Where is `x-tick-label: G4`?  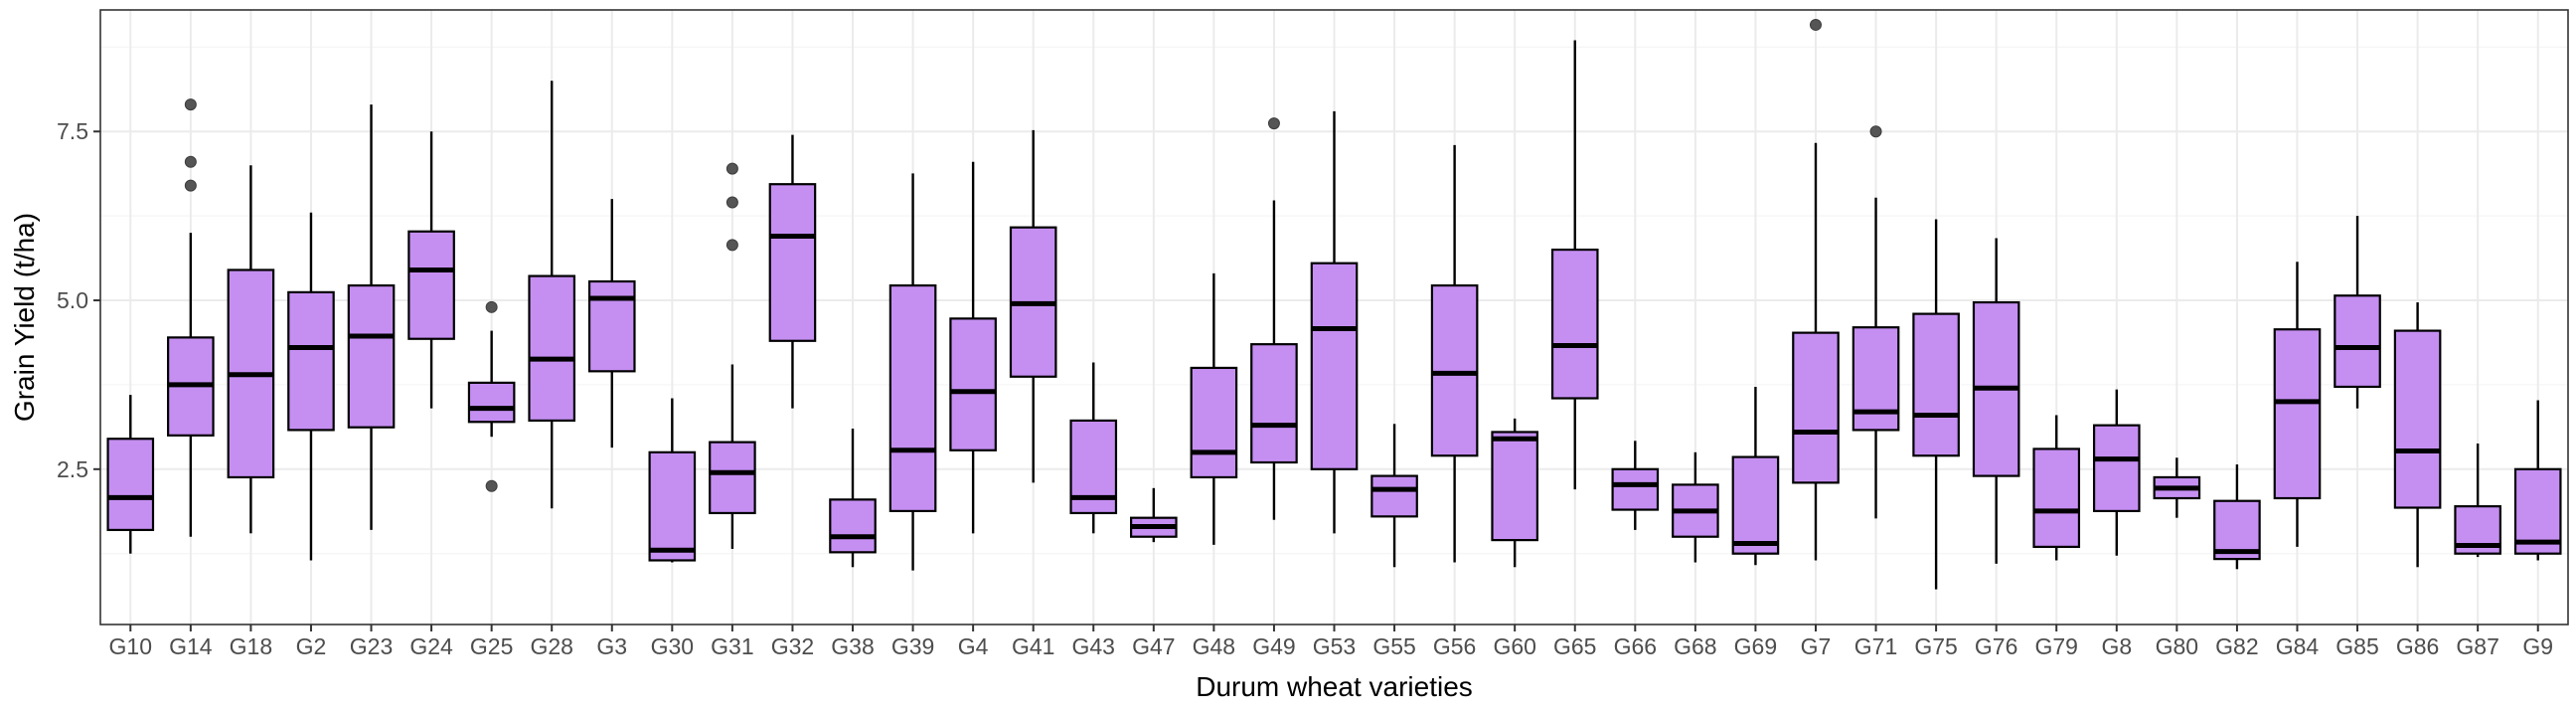 x-tick-label: G4 is located at coordinates (973, 646).